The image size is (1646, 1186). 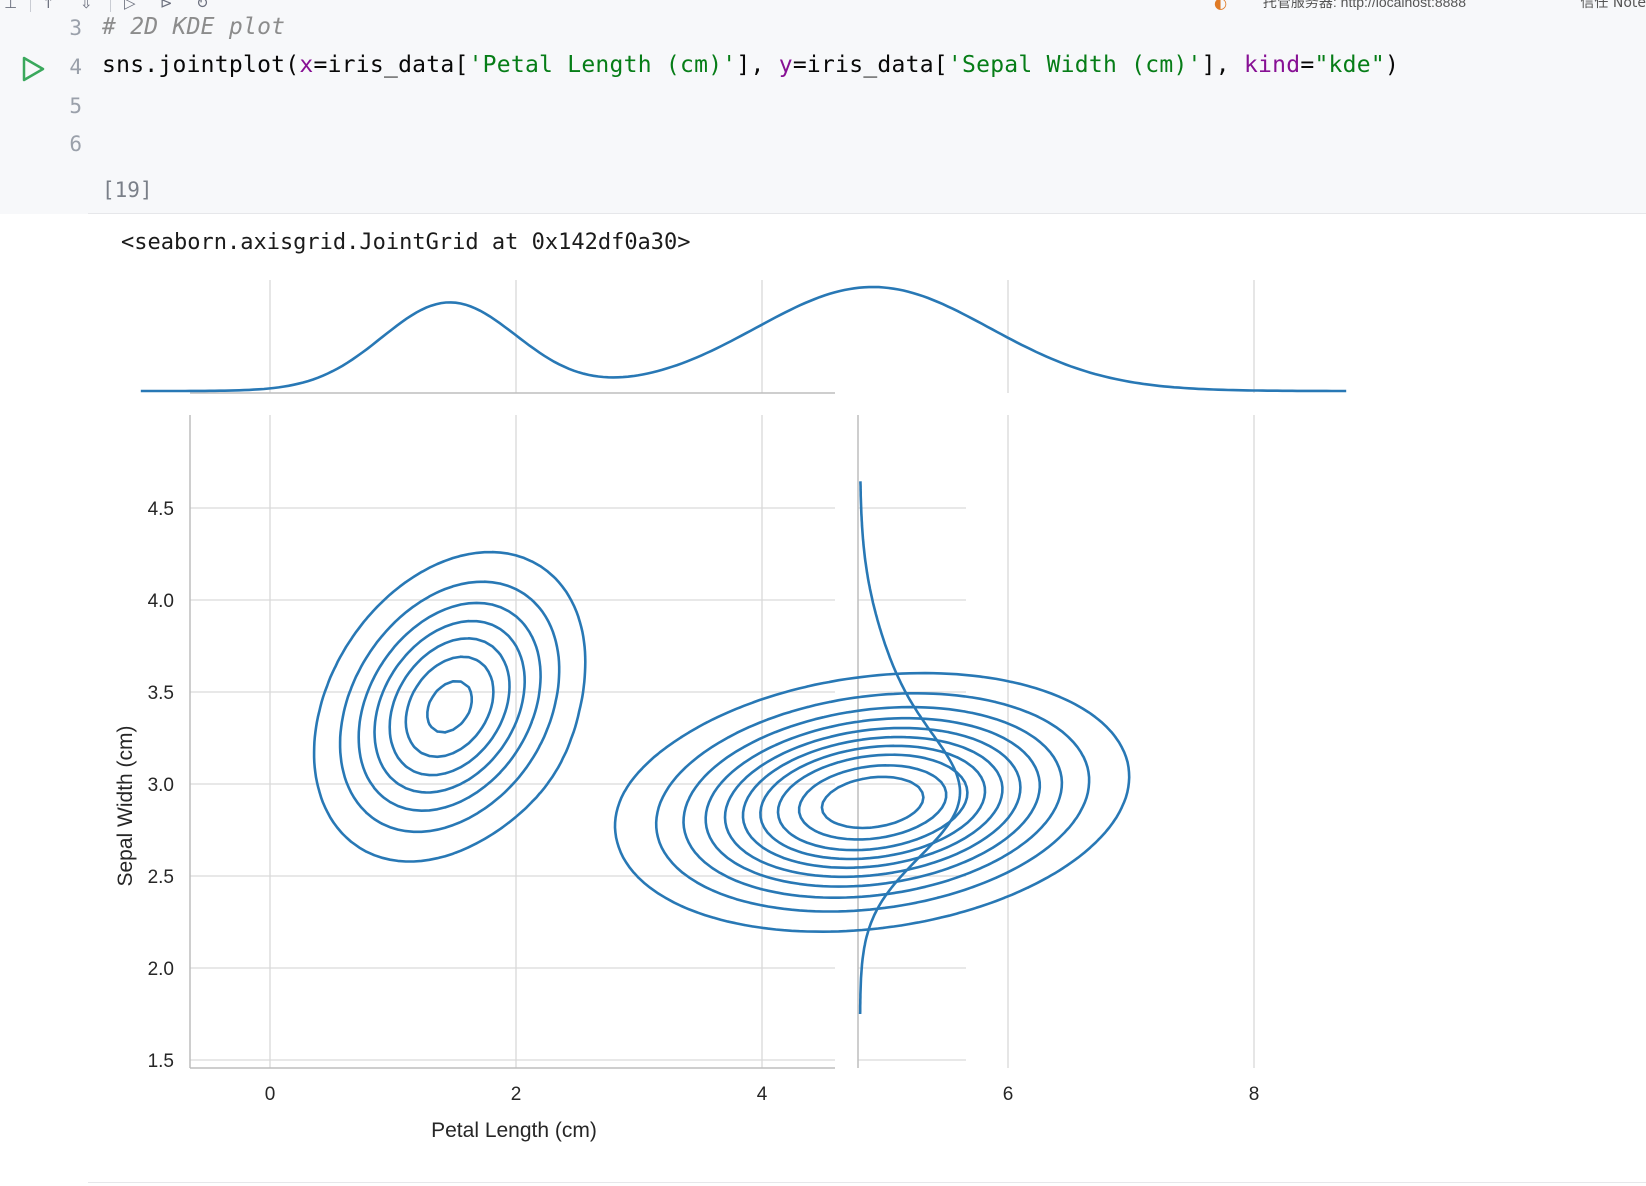 I want to click on code-token: ), so click(x=1392, y=65).